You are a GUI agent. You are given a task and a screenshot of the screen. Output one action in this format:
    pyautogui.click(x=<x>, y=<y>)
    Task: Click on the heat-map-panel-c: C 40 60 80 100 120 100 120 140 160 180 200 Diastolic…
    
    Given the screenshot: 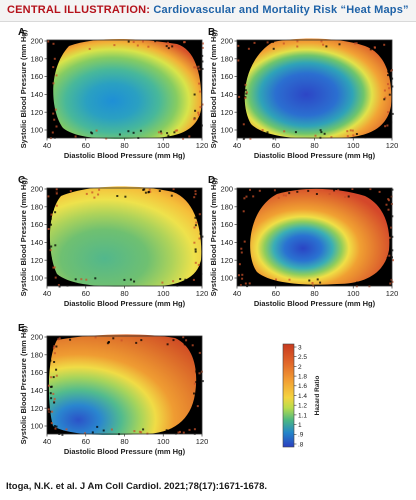 What is the action you would take?
    pyautogui.click(x=113, y=241)
    